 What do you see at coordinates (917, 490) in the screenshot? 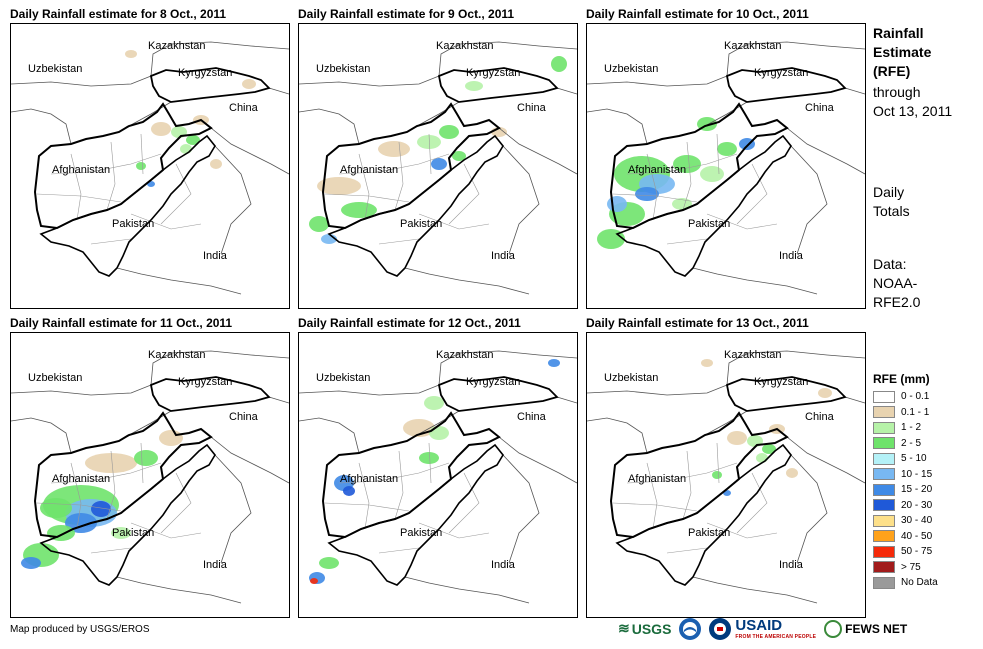
I see `legend-label: 15 - 20` at bounding box center [917, 490].